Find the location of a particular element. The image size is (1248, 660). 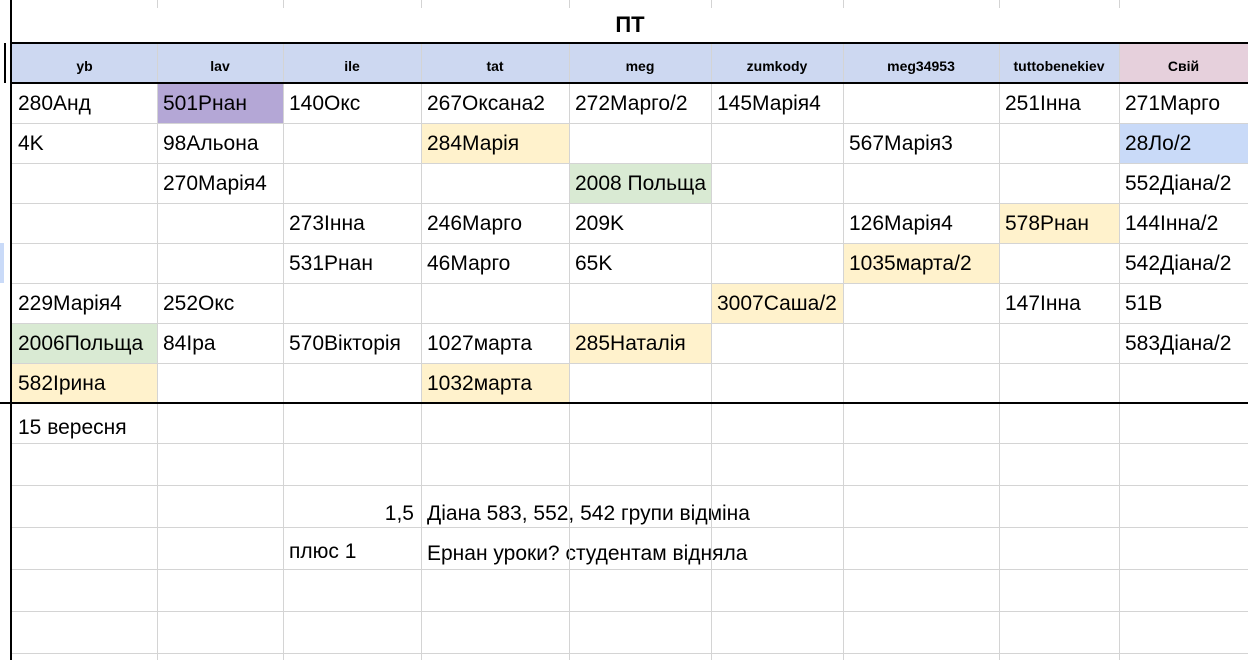

grid-cell: 267Оксана2 is located at coordinates (486, 103).